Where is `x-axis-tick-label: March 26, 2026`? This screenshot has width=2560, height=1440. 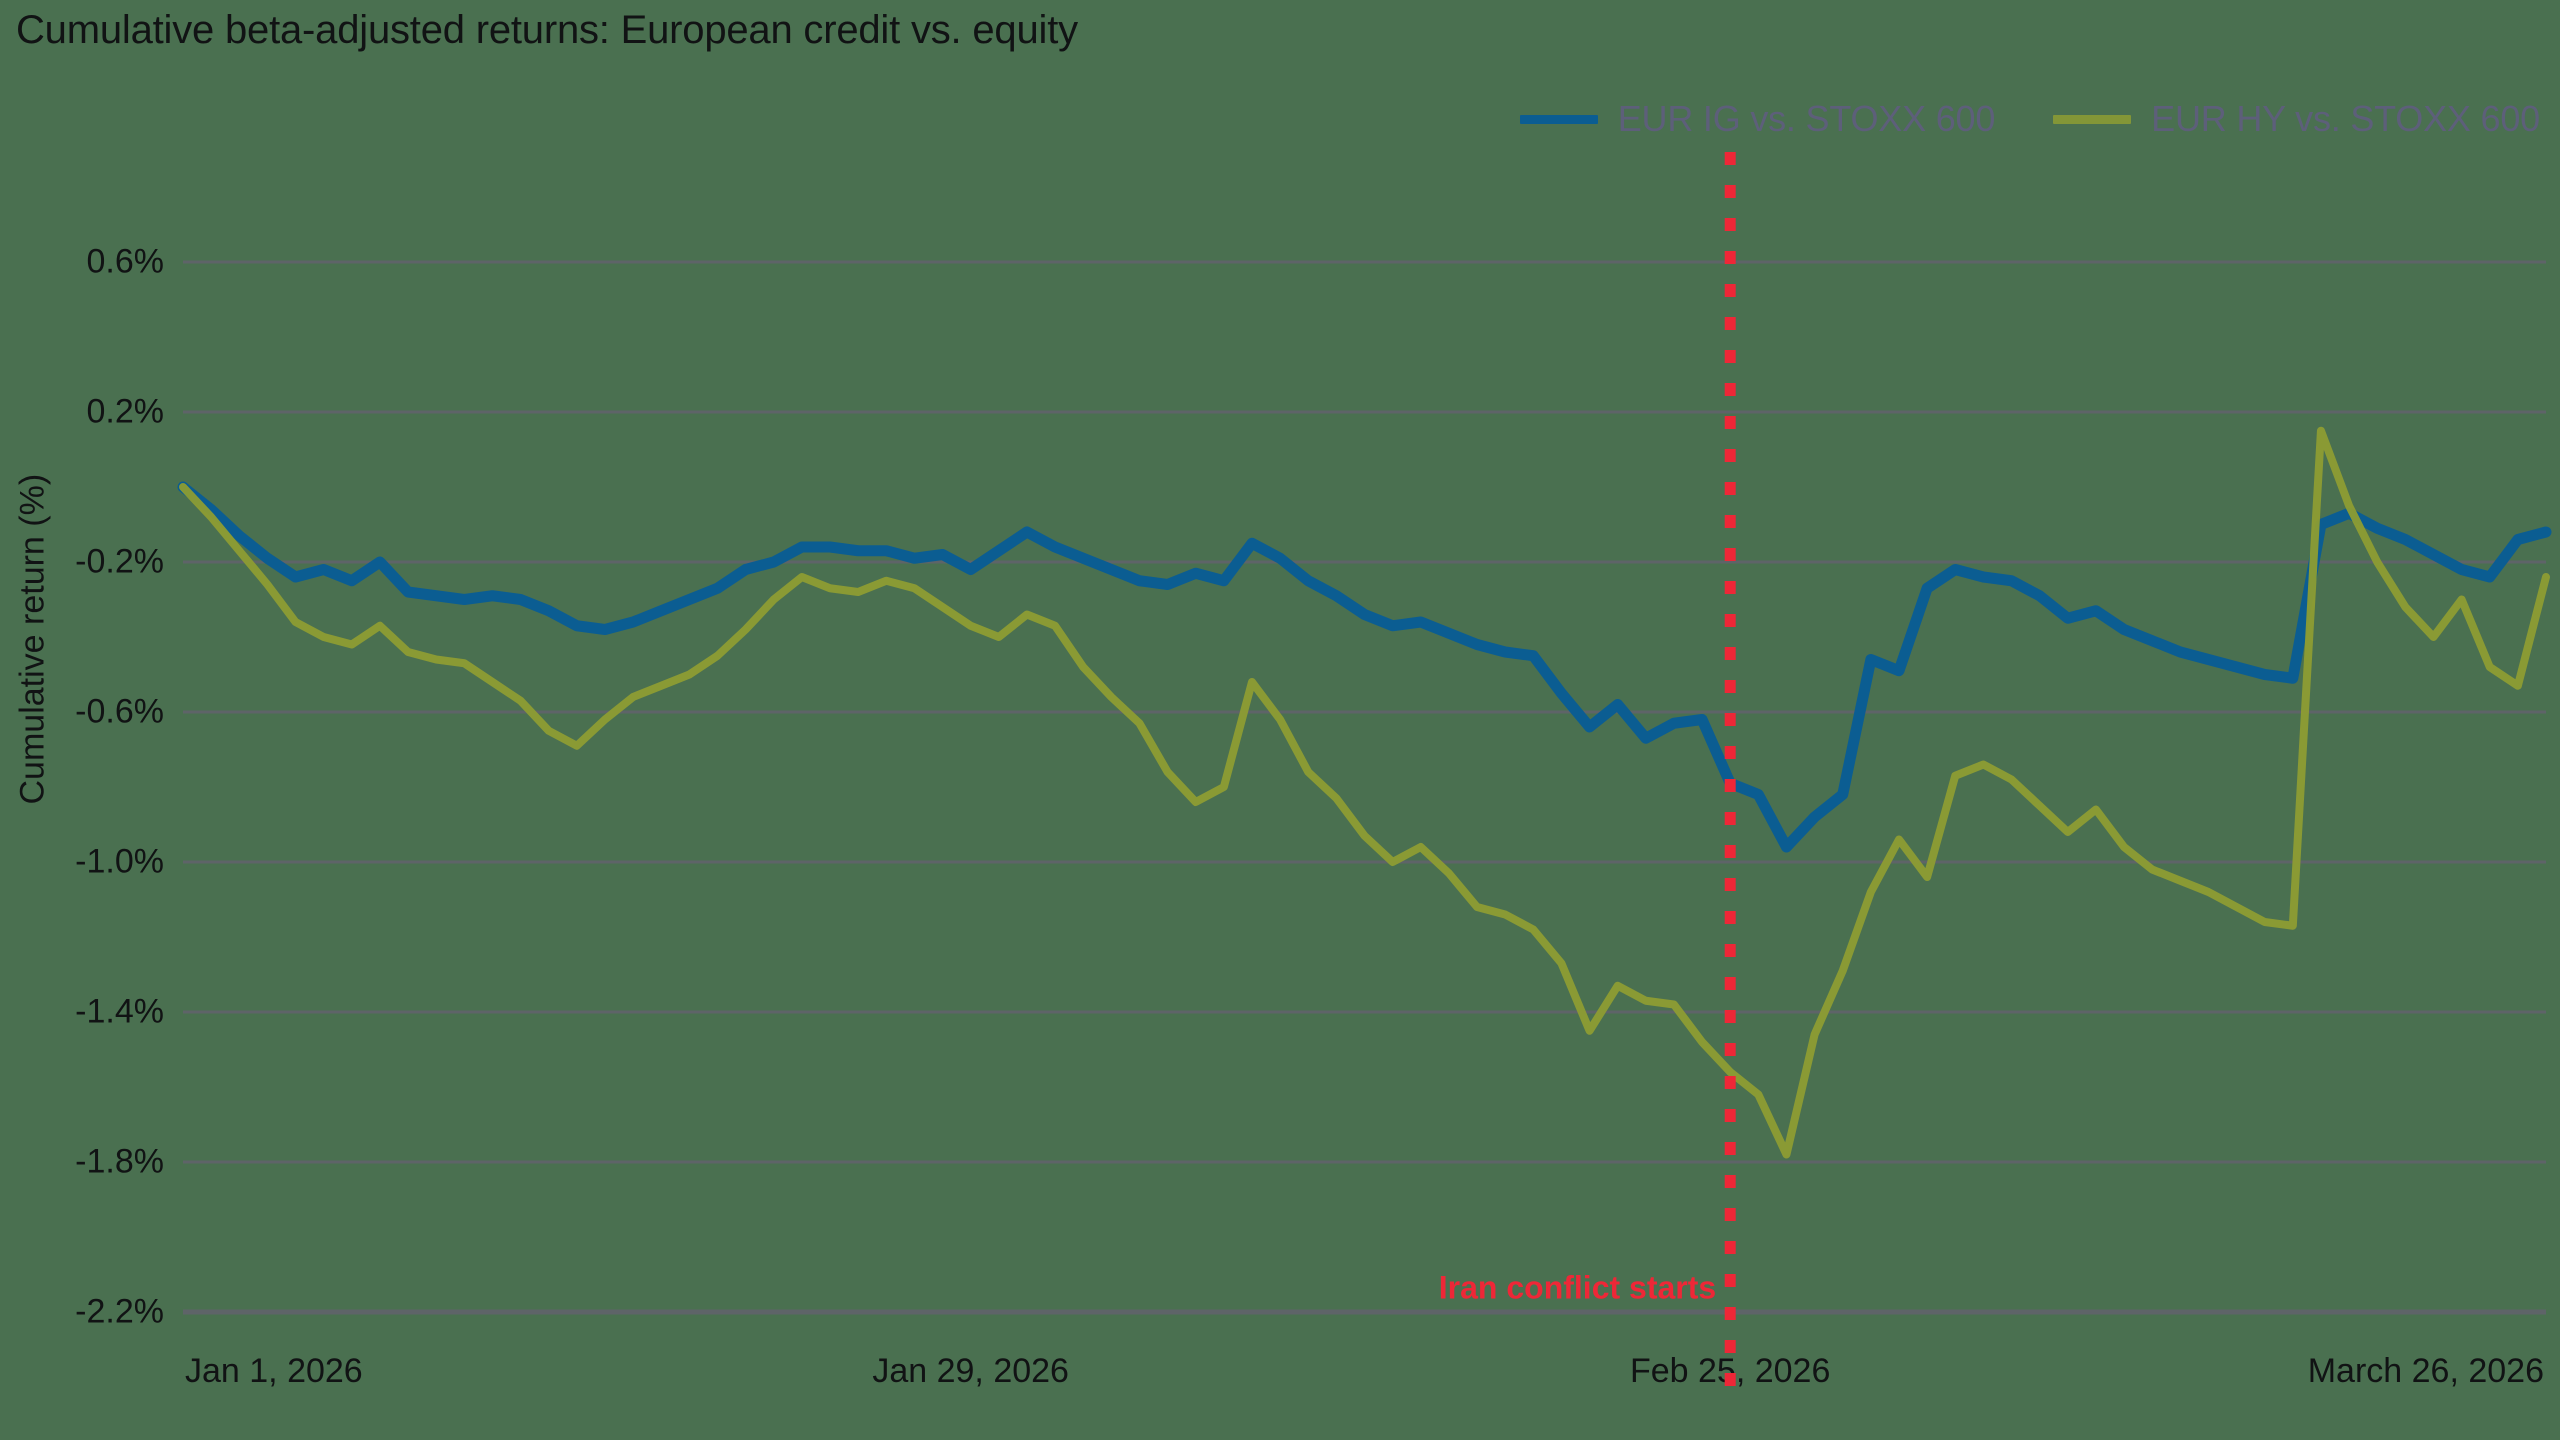 x-axis-tick-label: March 26, 2026 is located at coordinates (2425, 1371).